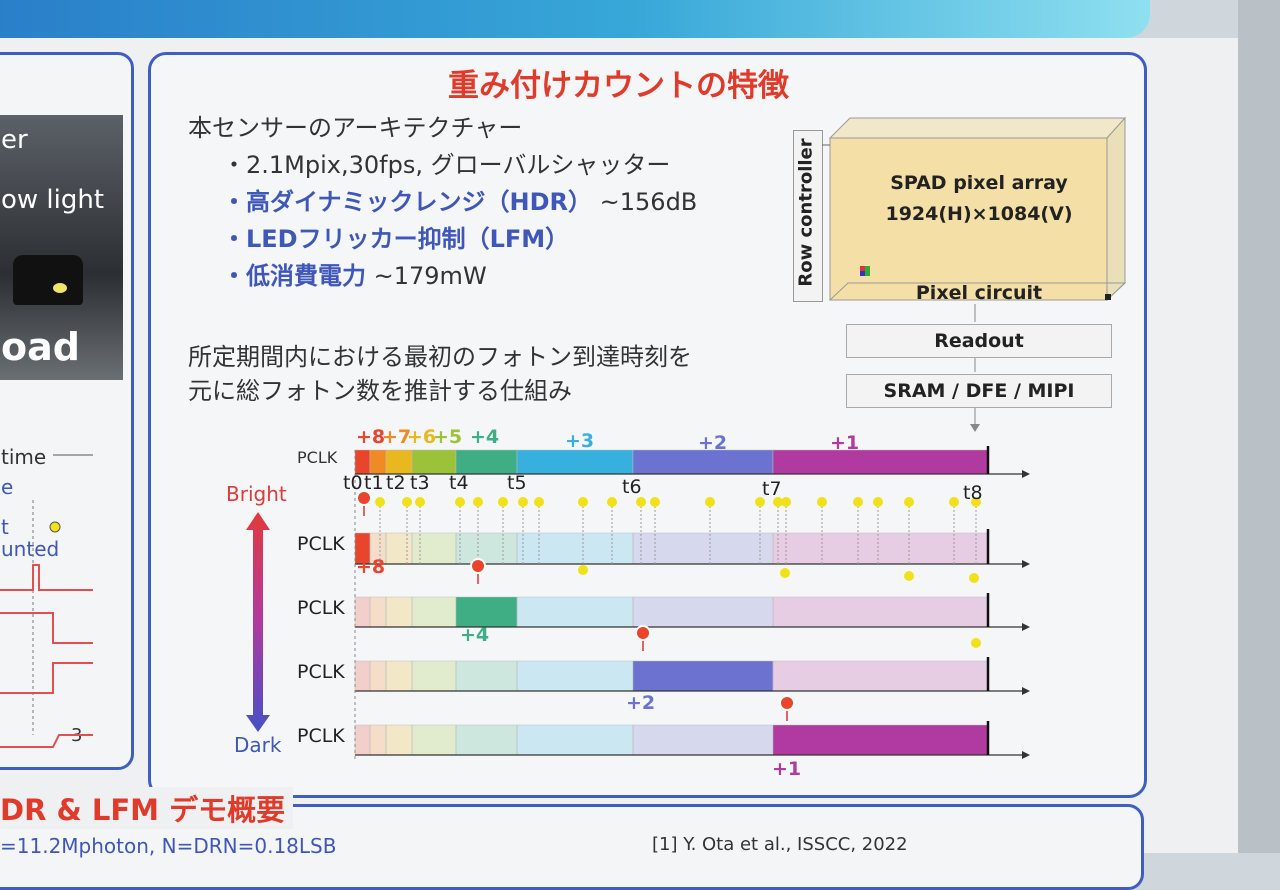 The height and width of the screenshot is (890, 1280). Describe the element at coordinates (440, 357) in the screenshot. I see `description-line-1: 所定期間内における最初のフォトン到達時刻を` at that location.